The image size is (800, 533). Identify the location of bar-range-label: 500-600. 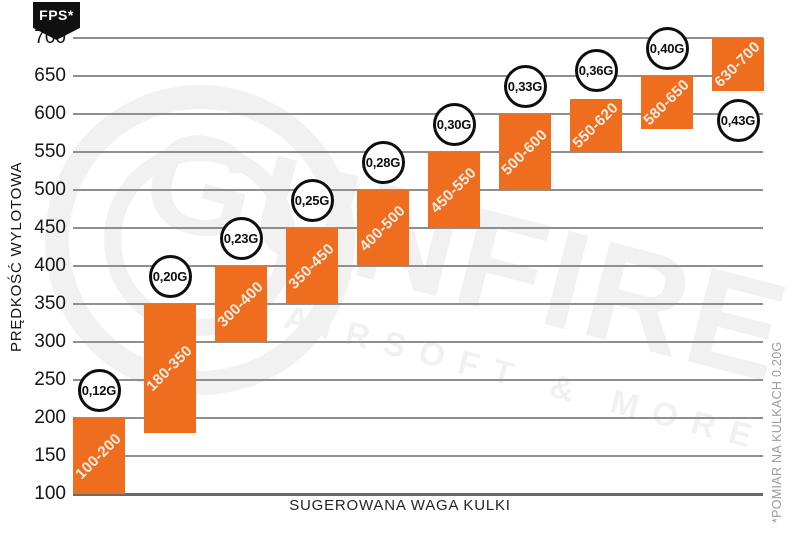
(525, 152).